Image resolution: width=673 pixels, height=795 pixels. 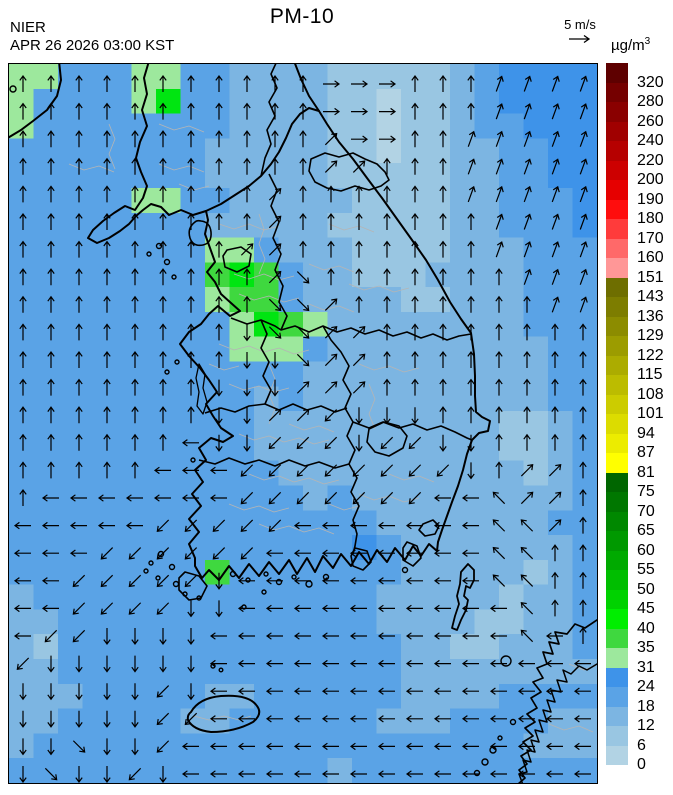 I want to click on wind-speed-label: 5 m/s, so click(x=580, y=24).